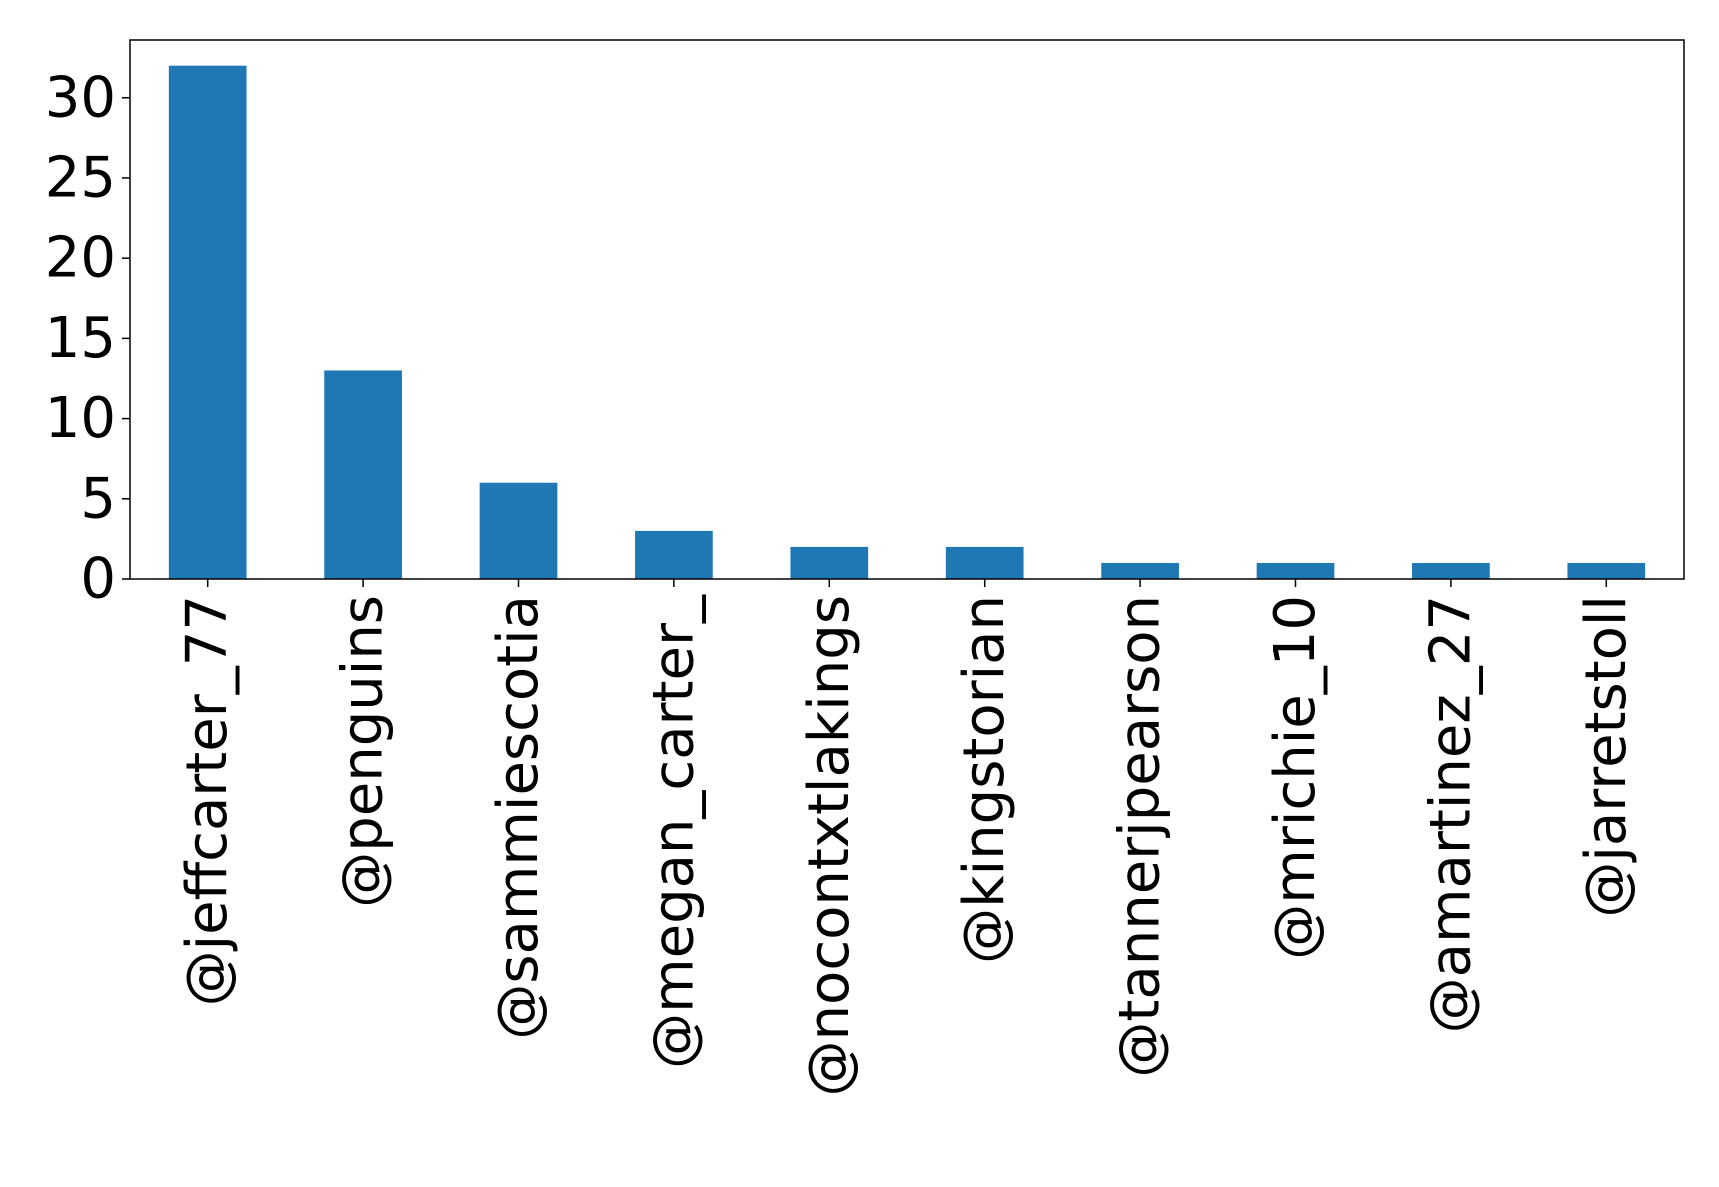 The height and width of the screenshot is (1187, 1719). What do you see at coordinates (80, 258) in the screenshot?
I see `y-tick-label: 20` at bounding box center [80, 258].